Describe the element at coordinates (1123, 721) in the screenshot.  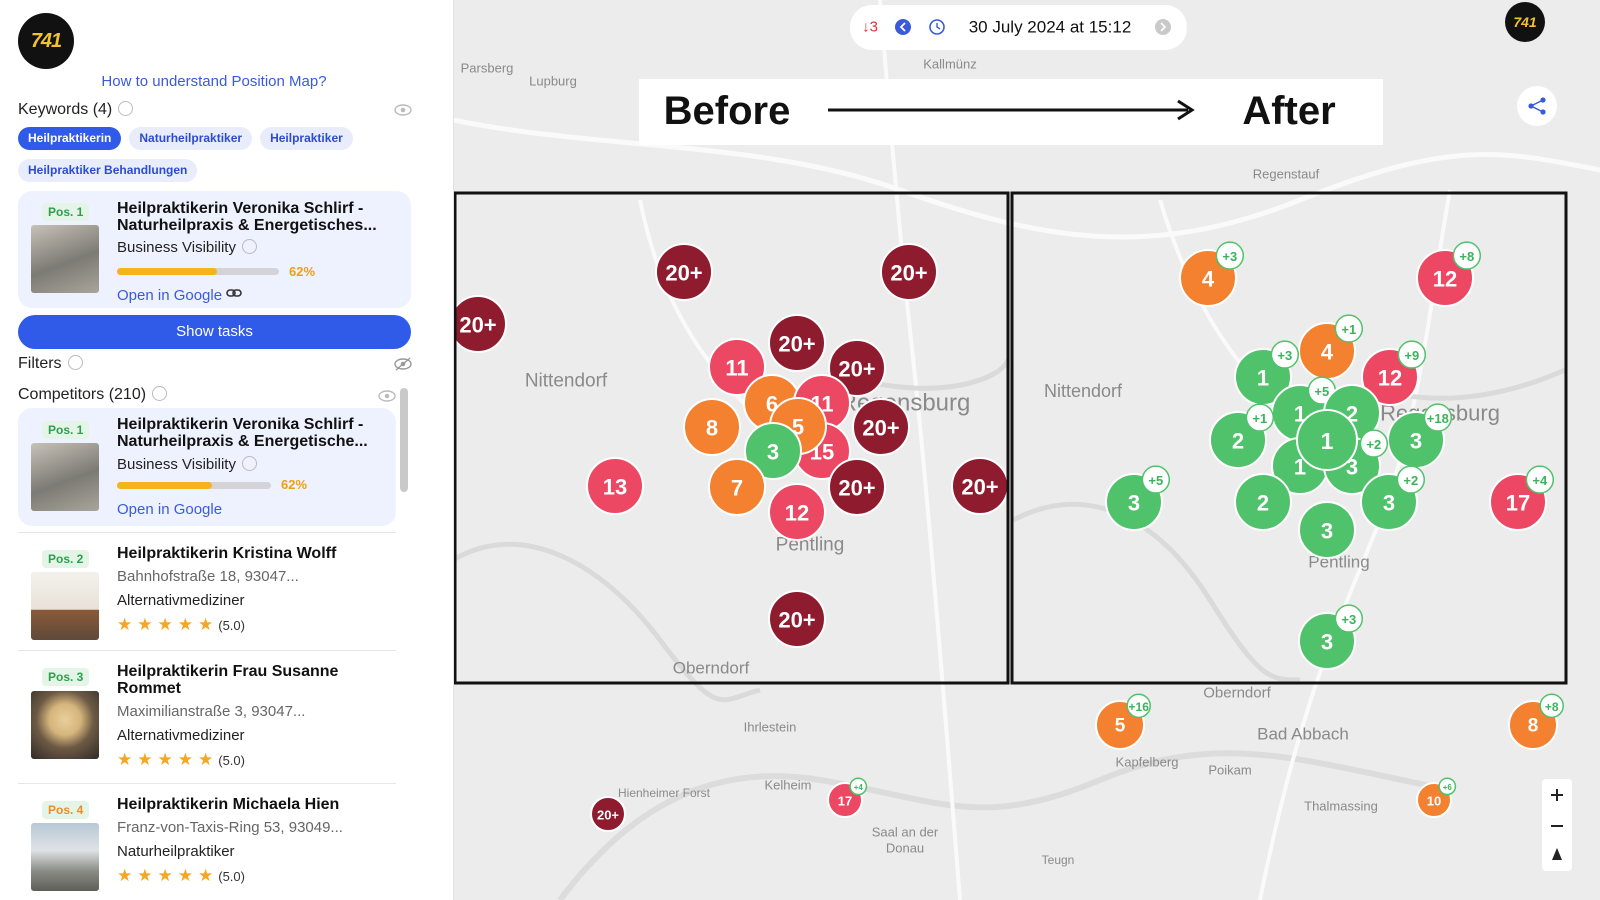
I see `rank-marker: 5+16` at that location.